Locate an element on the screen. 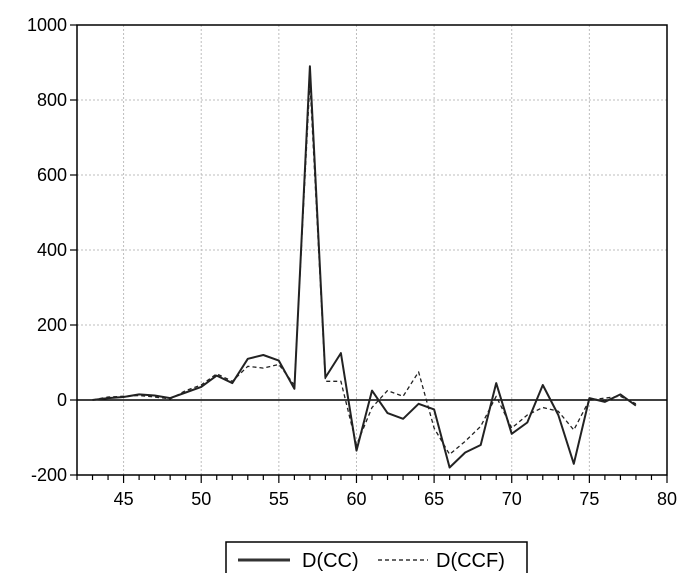 This screenshot has width=677, height=573. legend: D(CC) D(CCF) is located at coordinates (376, 557).